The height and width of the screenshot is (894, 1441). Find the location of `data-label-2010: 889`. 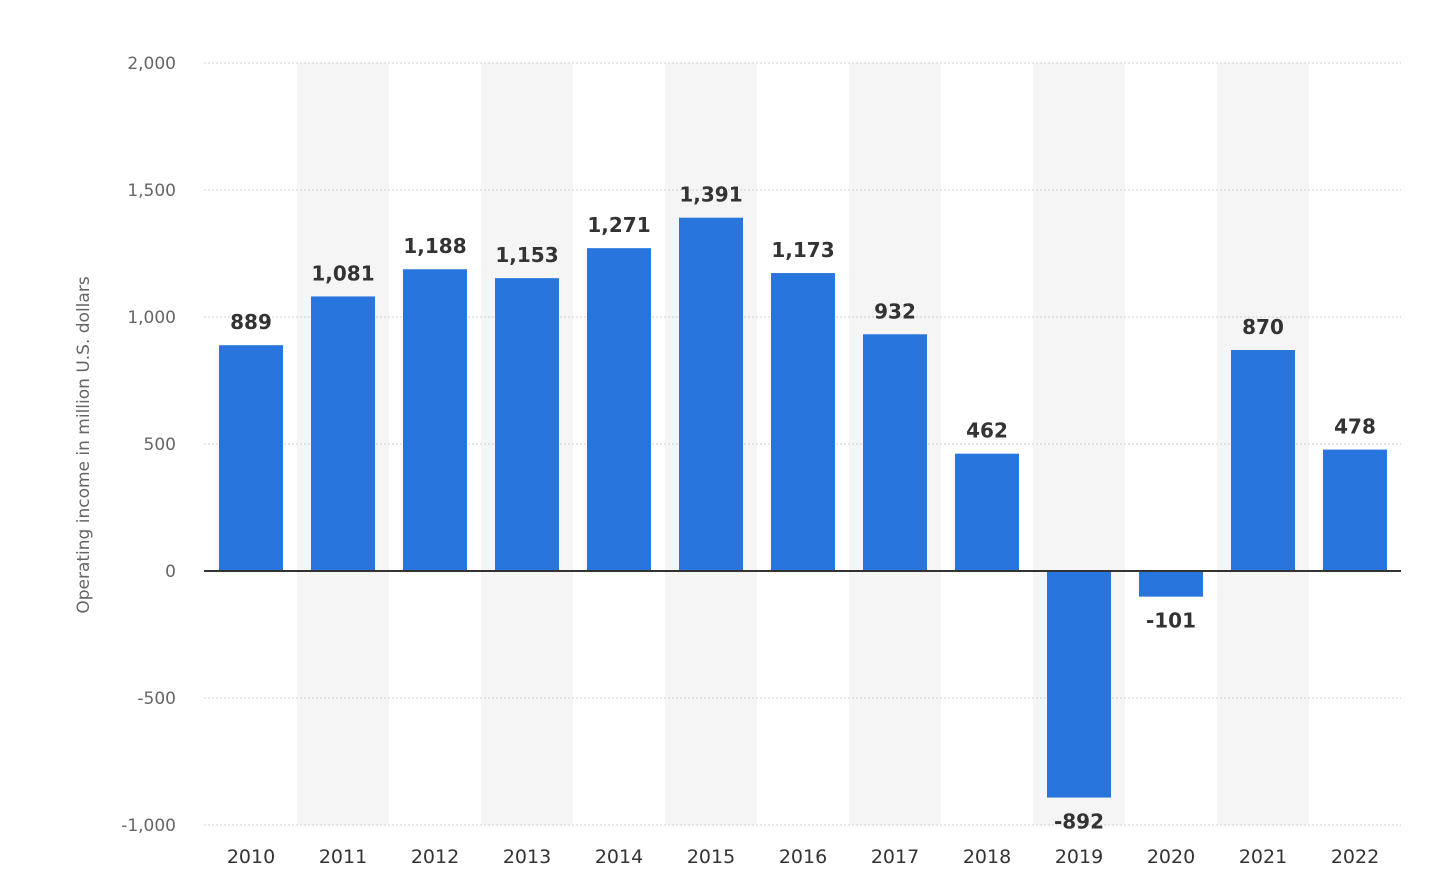

data-label-2010: 889 is located at coordinates (251, 322).